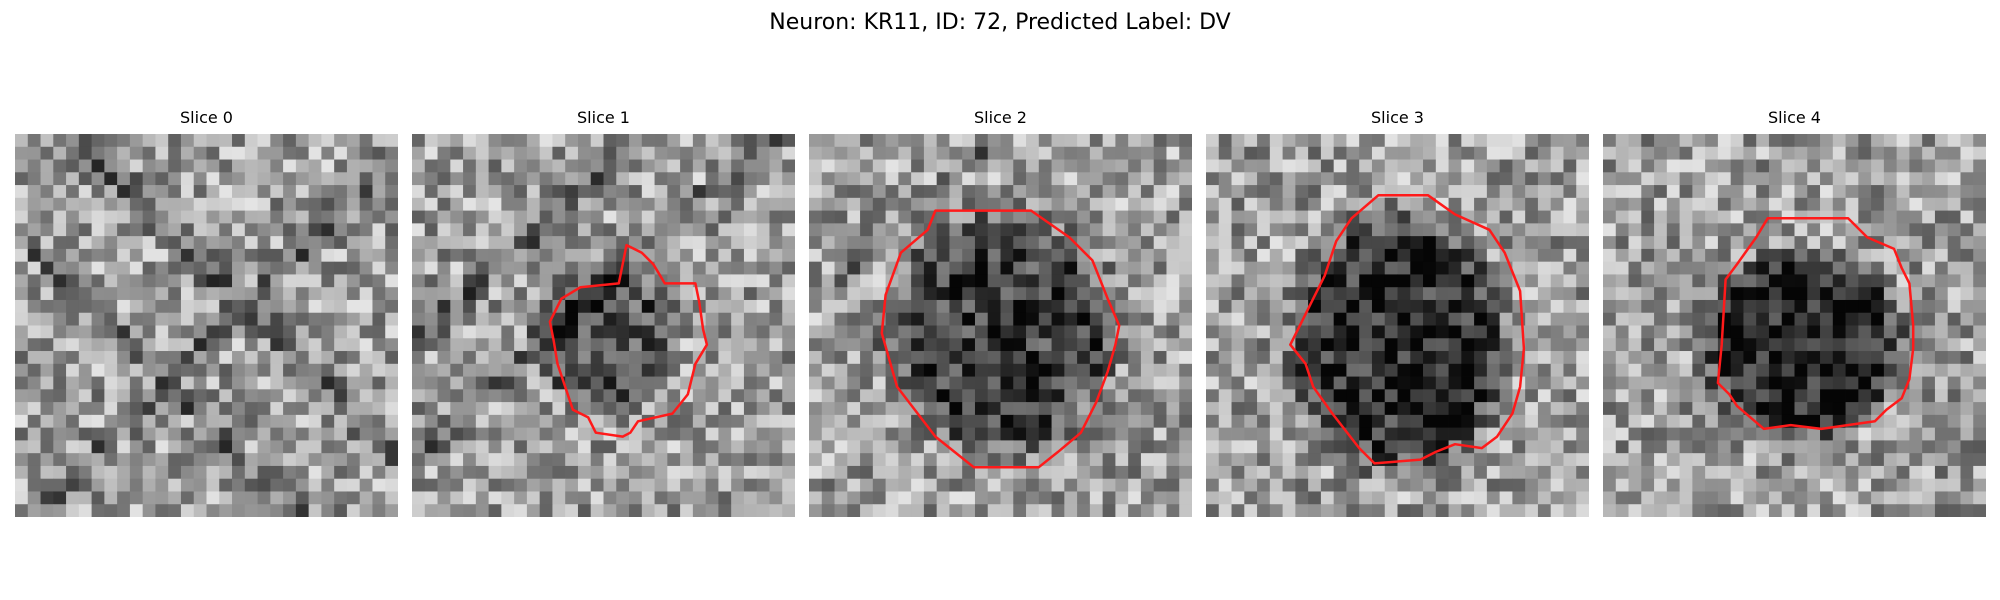 Image resolution: width=2000 pixels, height=600 pixels. Describe the element at coordinates (603, 117) in the screenshot. I see `slice-title-1: Slice 1` at that location.